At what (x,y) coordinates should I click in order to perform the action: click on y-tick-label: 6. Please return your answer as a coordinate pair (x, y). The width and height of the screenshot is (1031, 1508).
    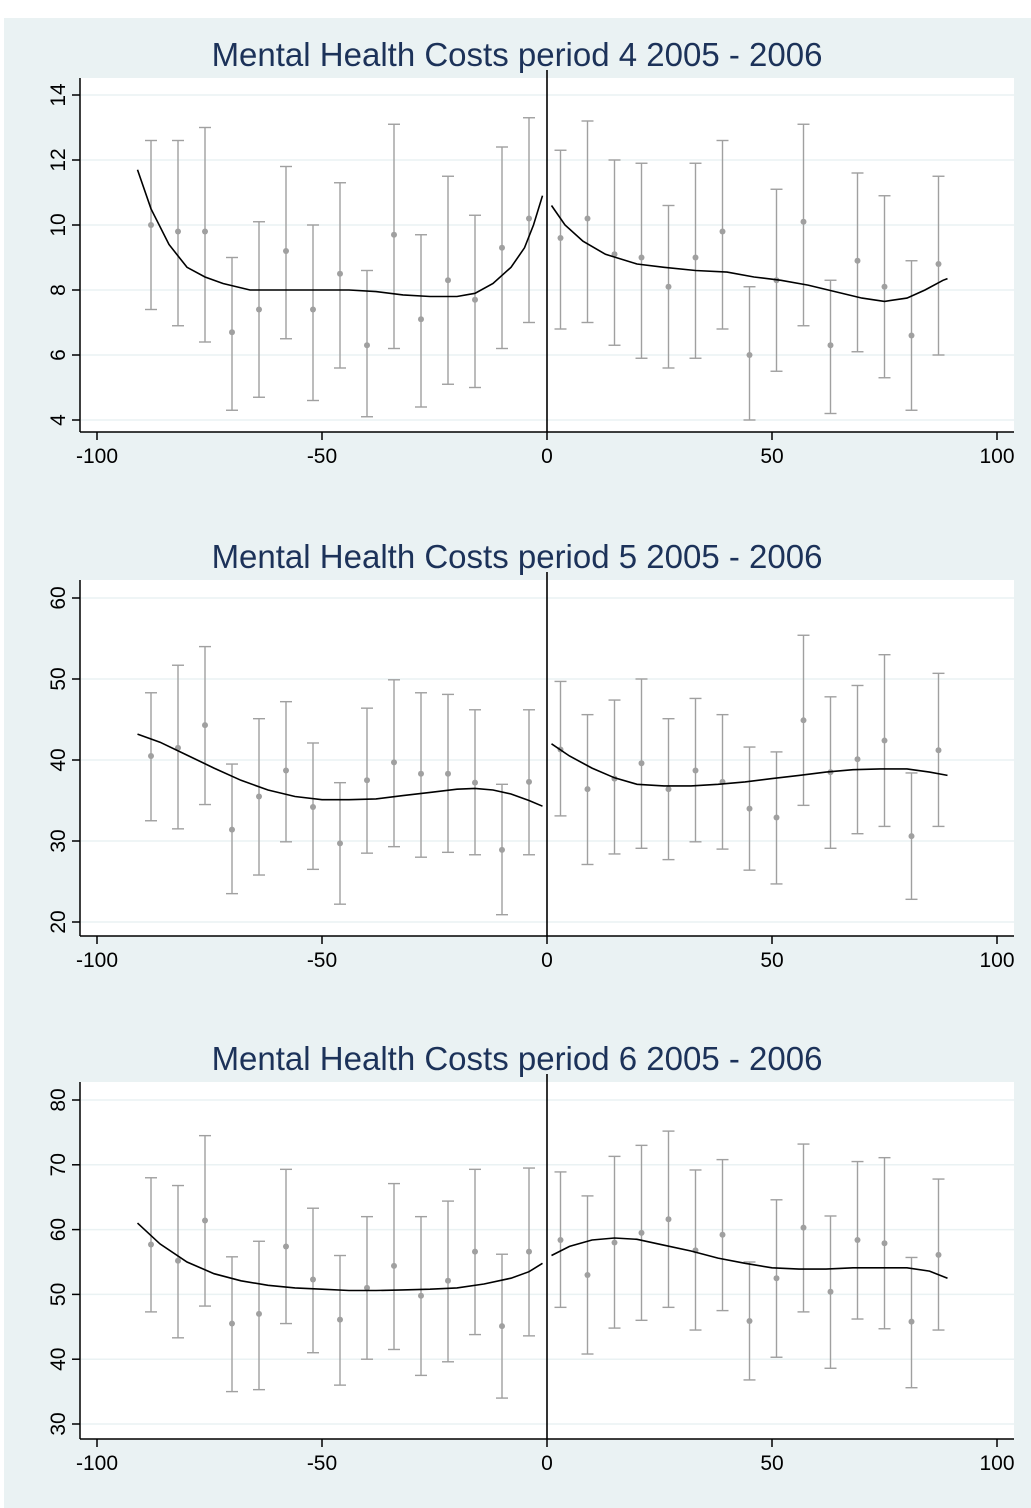
    Looking at the image, I should click on (58, 355).